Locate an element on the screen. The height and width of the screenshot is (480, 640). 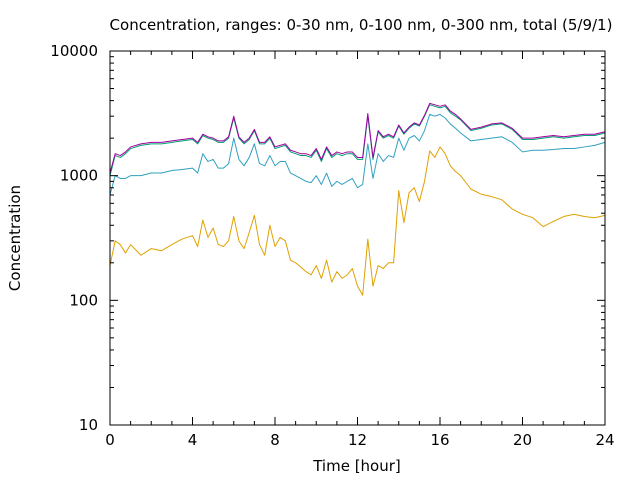
x-axis-label: Time [hour] is located at coordinates (356, 466).